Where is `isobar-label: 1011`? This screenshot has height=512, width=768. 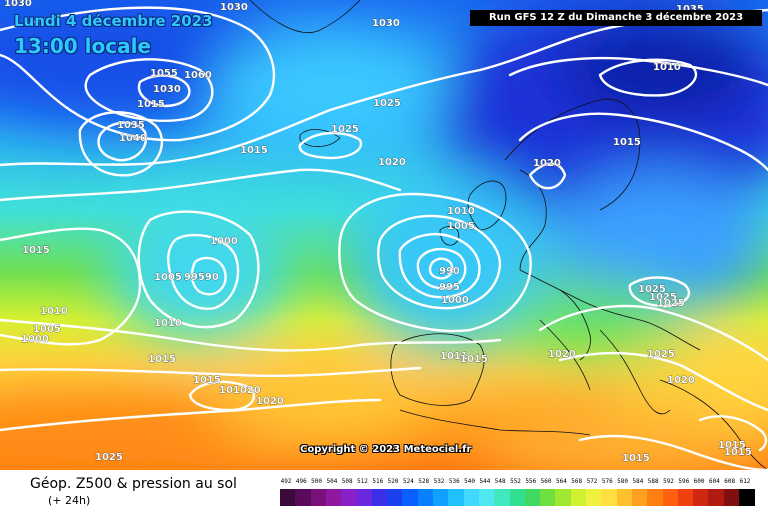 isobar-label: 1011 is located at coordinates (454, 356).